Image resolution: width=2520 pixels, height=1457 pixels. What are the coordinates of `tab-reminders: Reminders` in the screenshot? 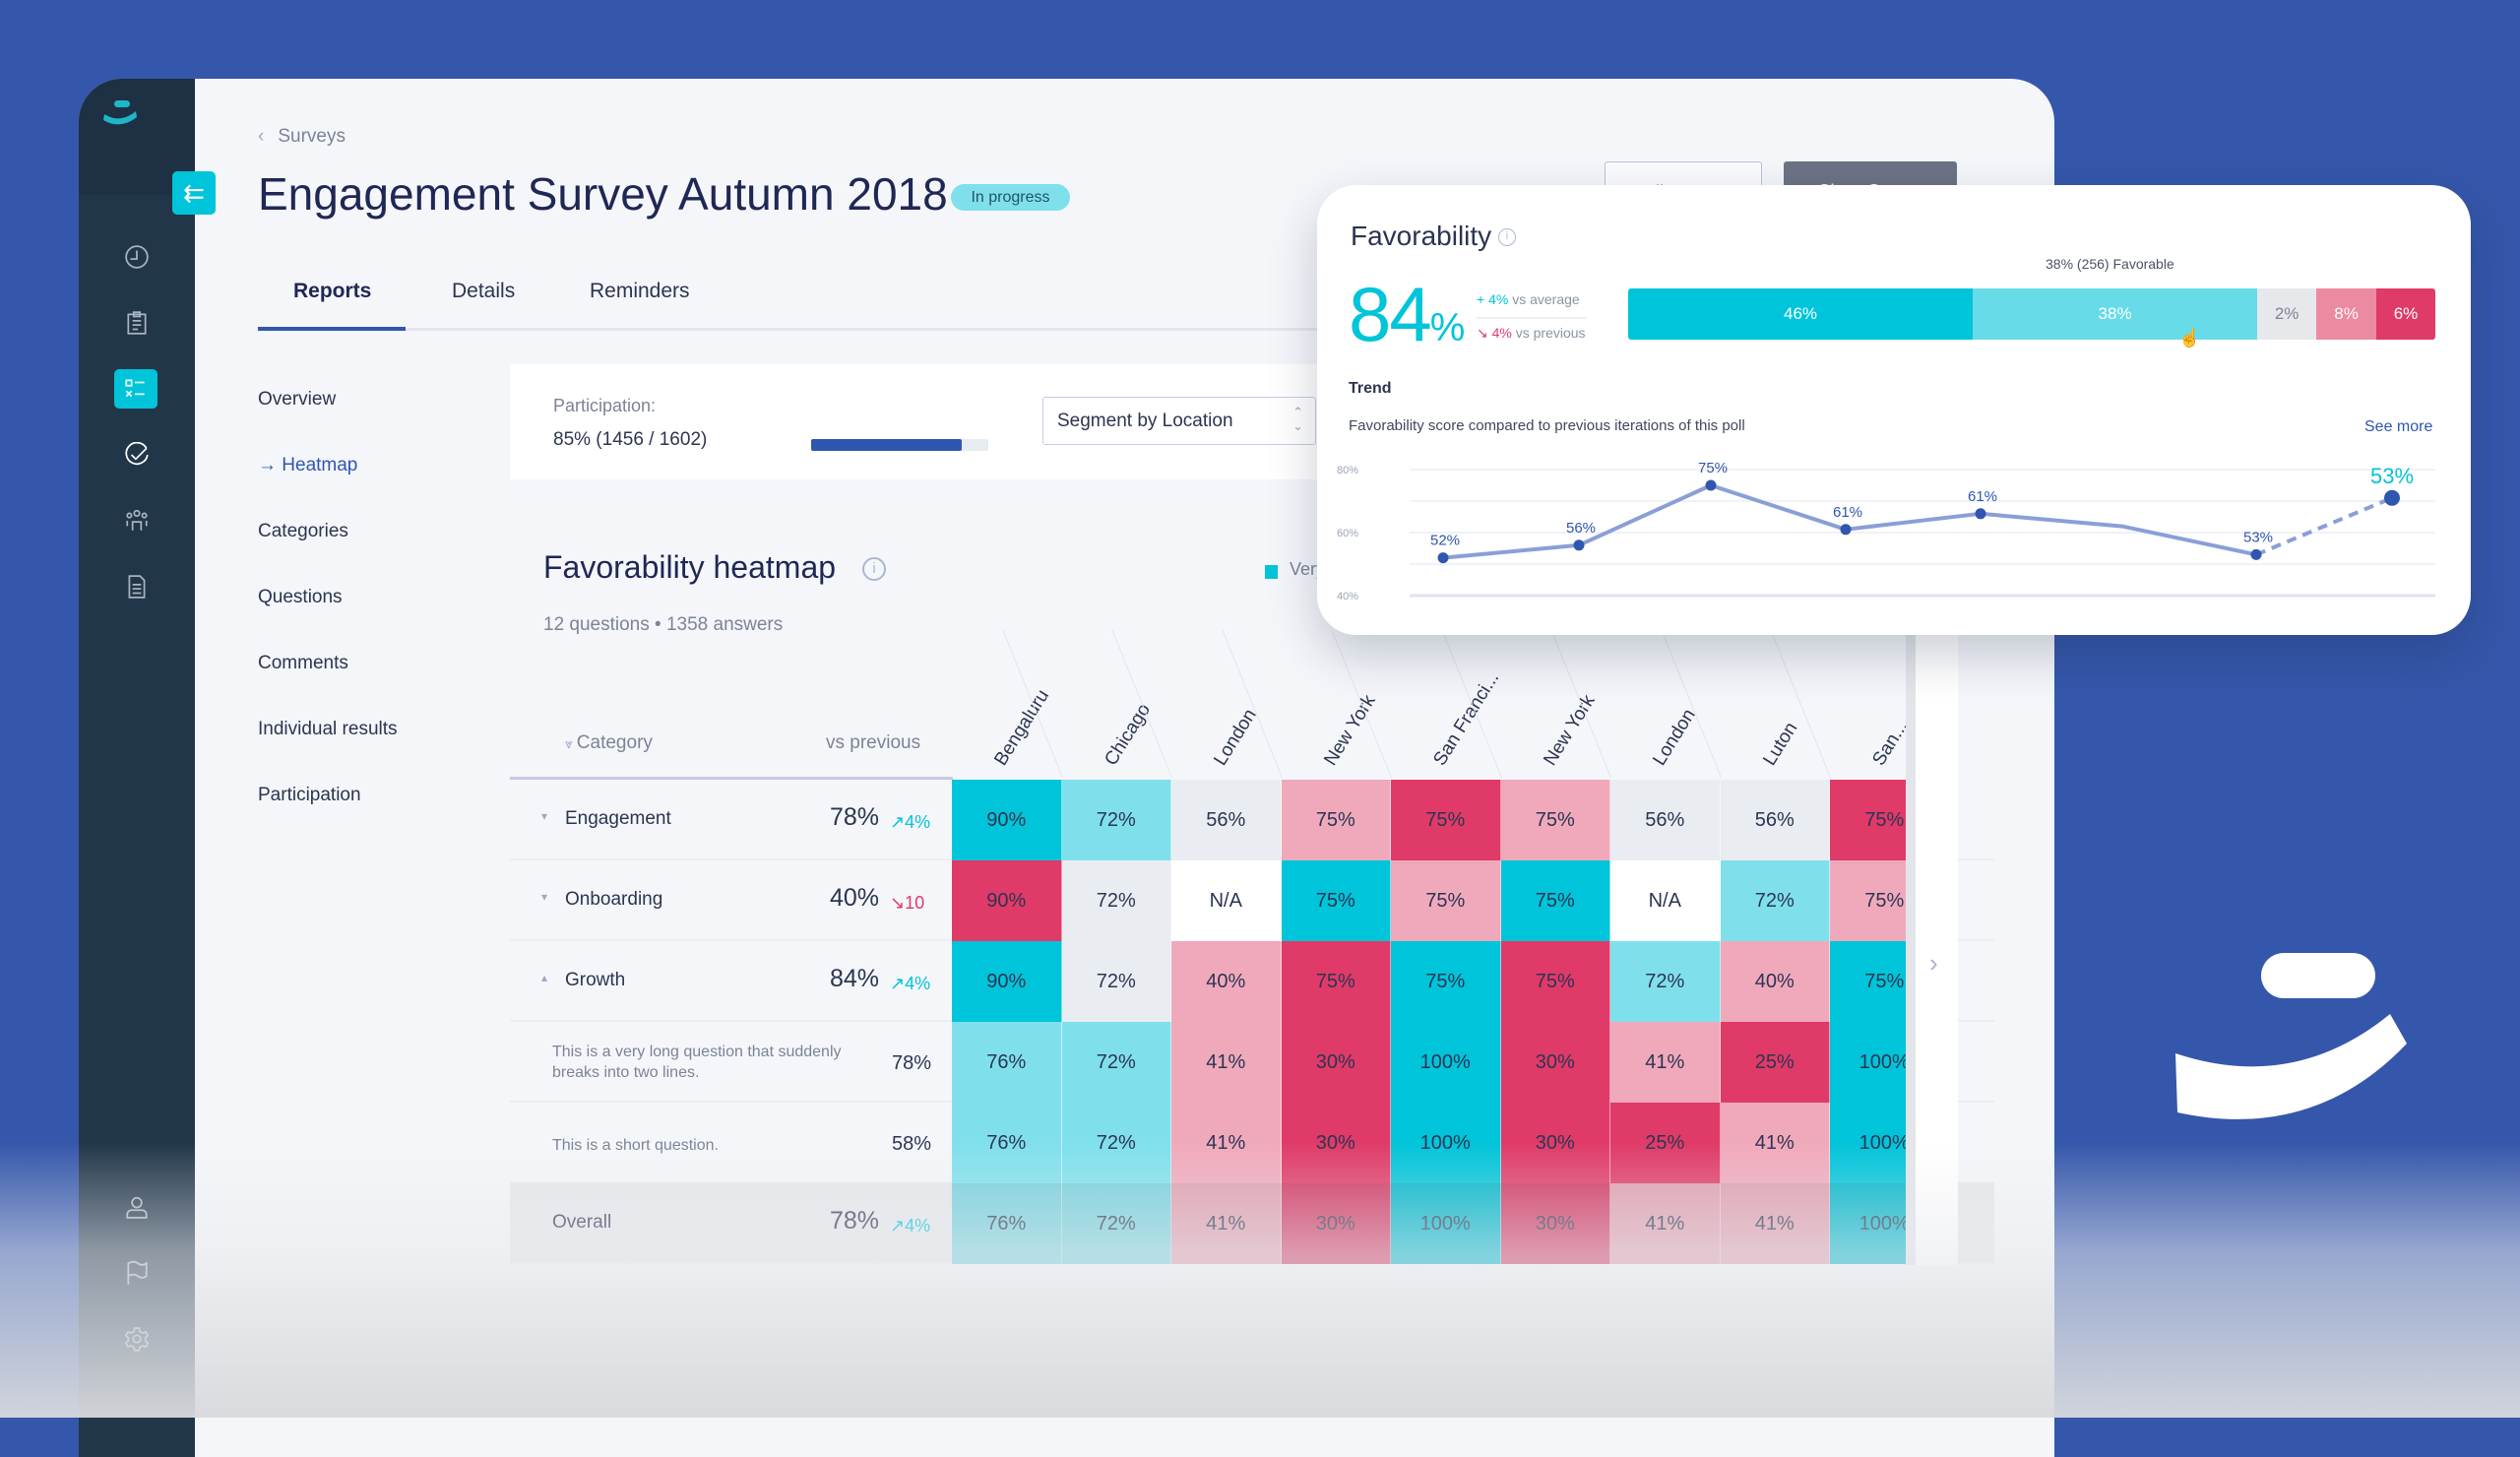 It's located at (640, 291).